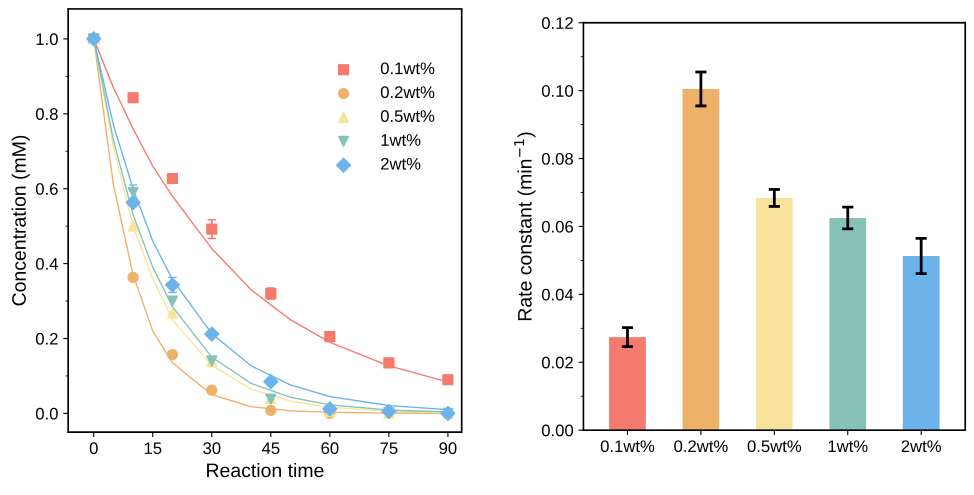  What do you see at coordinates (557, 362) in the screenshot?
I see `y-tick-label: 0.02` at bounding box center [557, 362].